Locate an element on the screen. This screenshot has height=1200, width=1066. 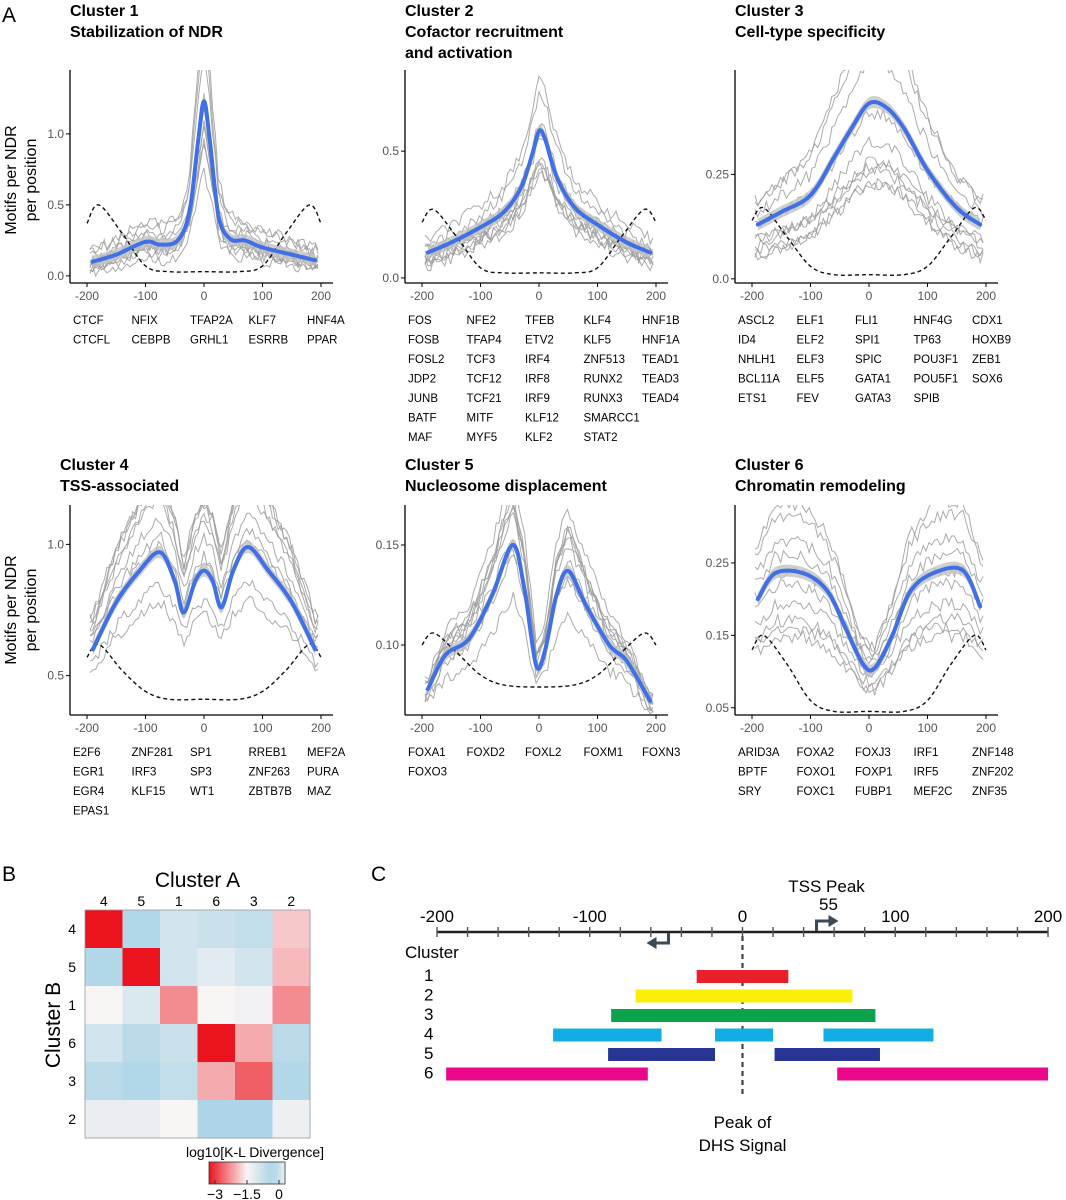
plot-area is located at coordinates (204, 603).